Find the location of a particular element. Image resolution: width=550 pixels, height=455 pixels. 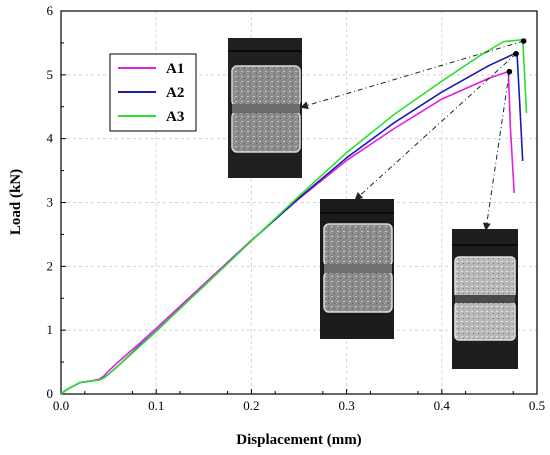

y-tick-label: 3 is located at coordinates (50, 202).